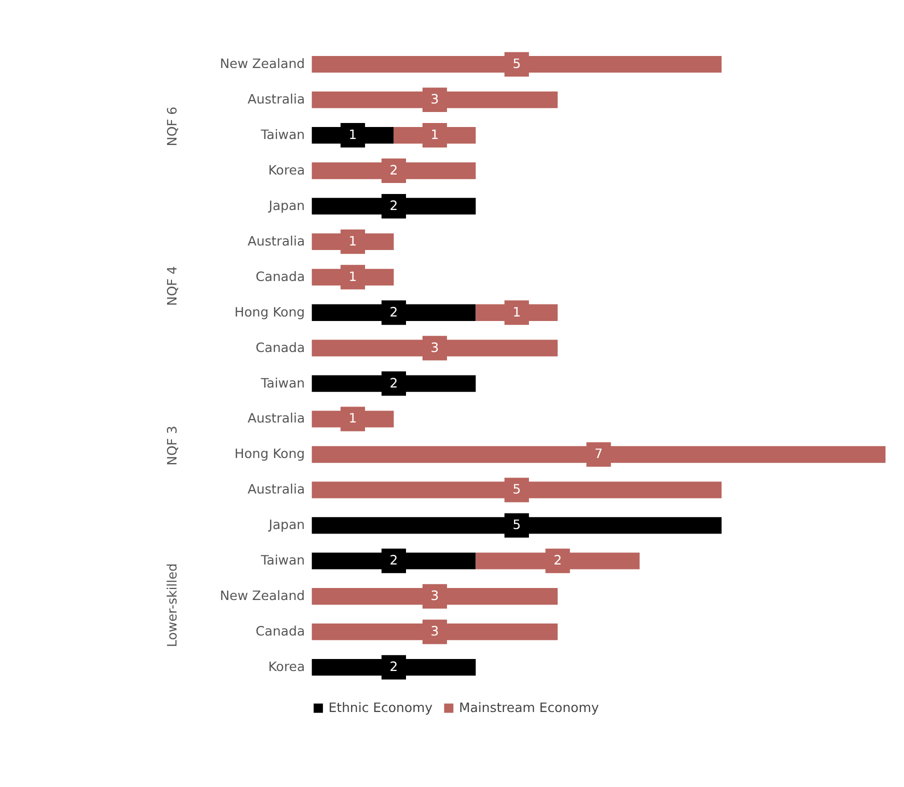 The height and width of the screenshot is (787, 904). Describe the element at coordinates (173, 286) in the screenshot. I see `text: NQF 4` at that location.